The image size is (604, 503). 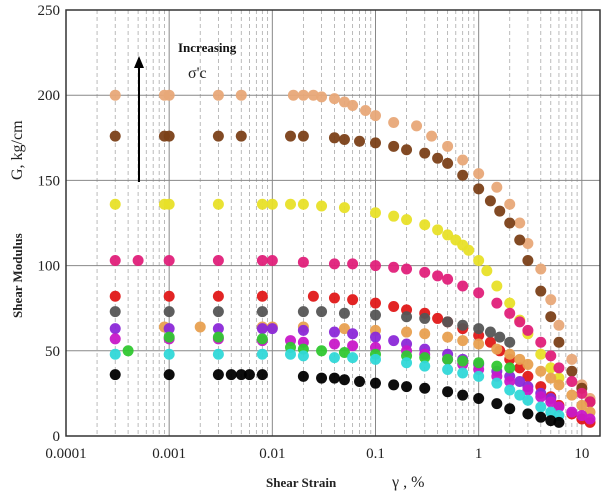 I want to click on x-axis-label: Shear Strain, so click(x=301, y=482).